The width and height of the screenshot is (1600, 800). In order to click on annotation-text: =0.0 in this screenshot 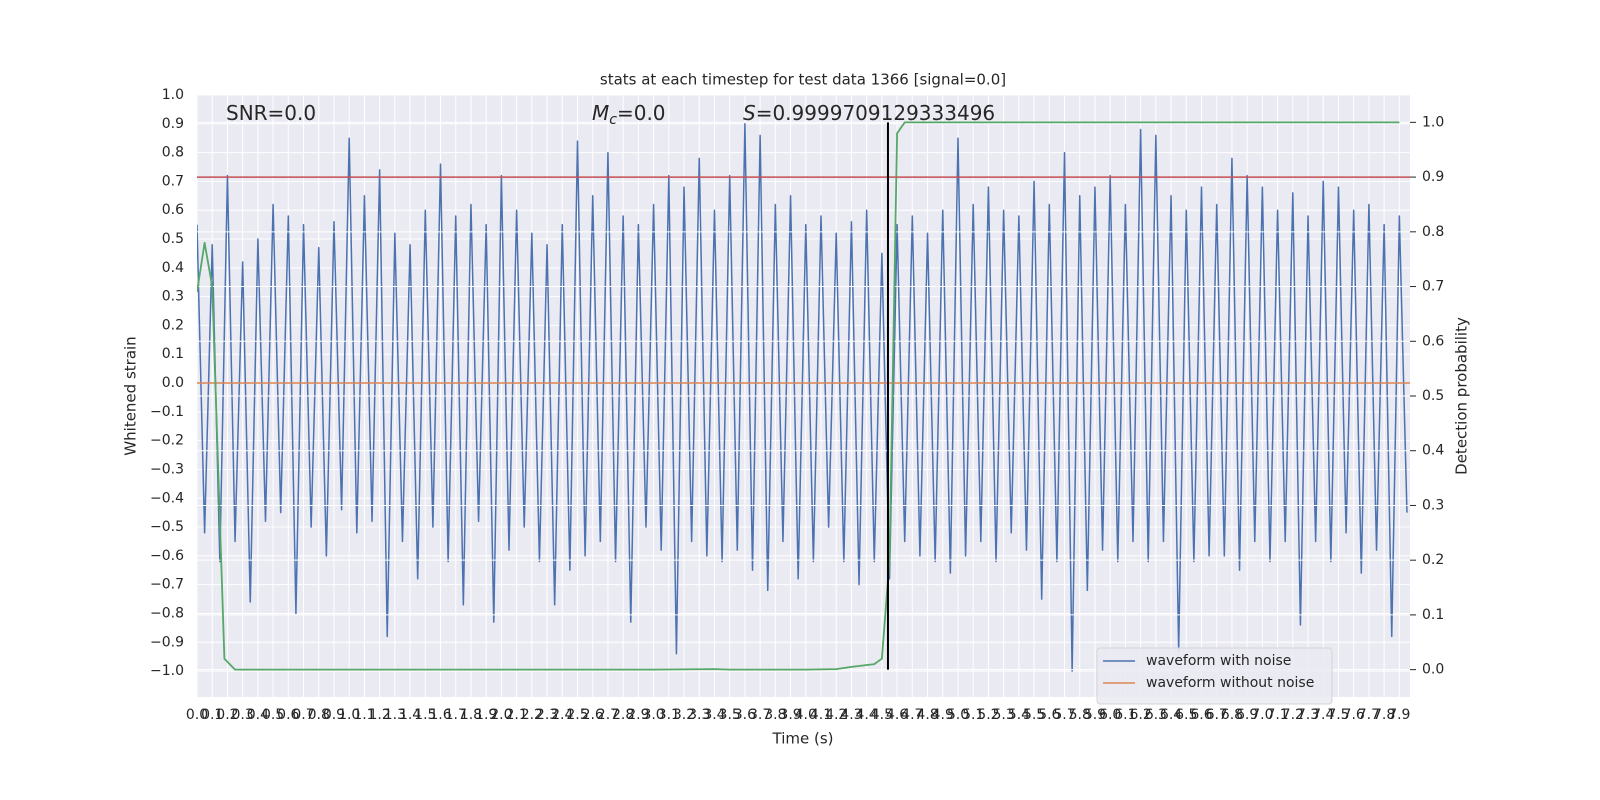, I will do `click(641, 113)`.